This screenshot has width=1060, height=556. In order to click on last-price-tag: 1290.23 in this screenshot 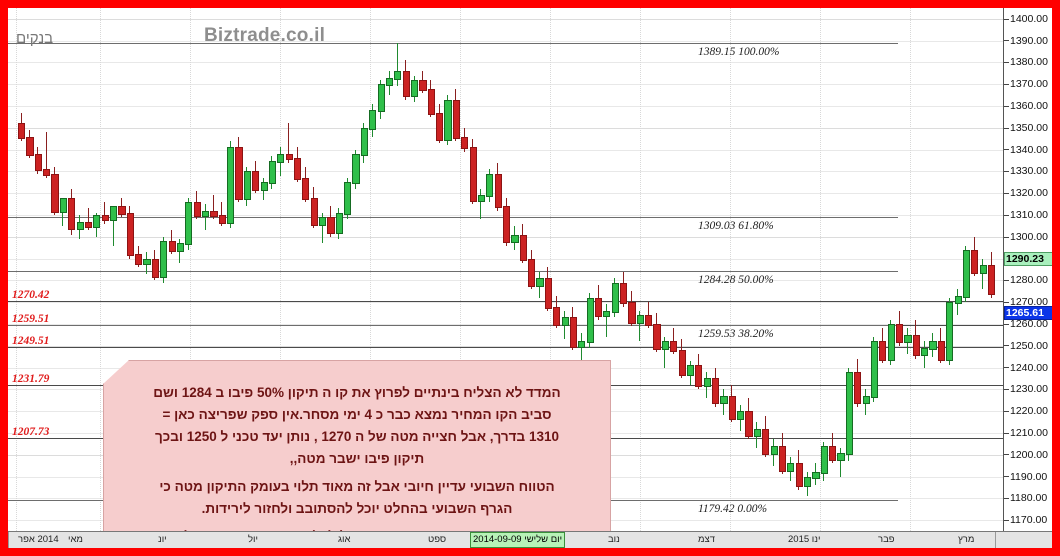, I will do `click(1028, 259)`.